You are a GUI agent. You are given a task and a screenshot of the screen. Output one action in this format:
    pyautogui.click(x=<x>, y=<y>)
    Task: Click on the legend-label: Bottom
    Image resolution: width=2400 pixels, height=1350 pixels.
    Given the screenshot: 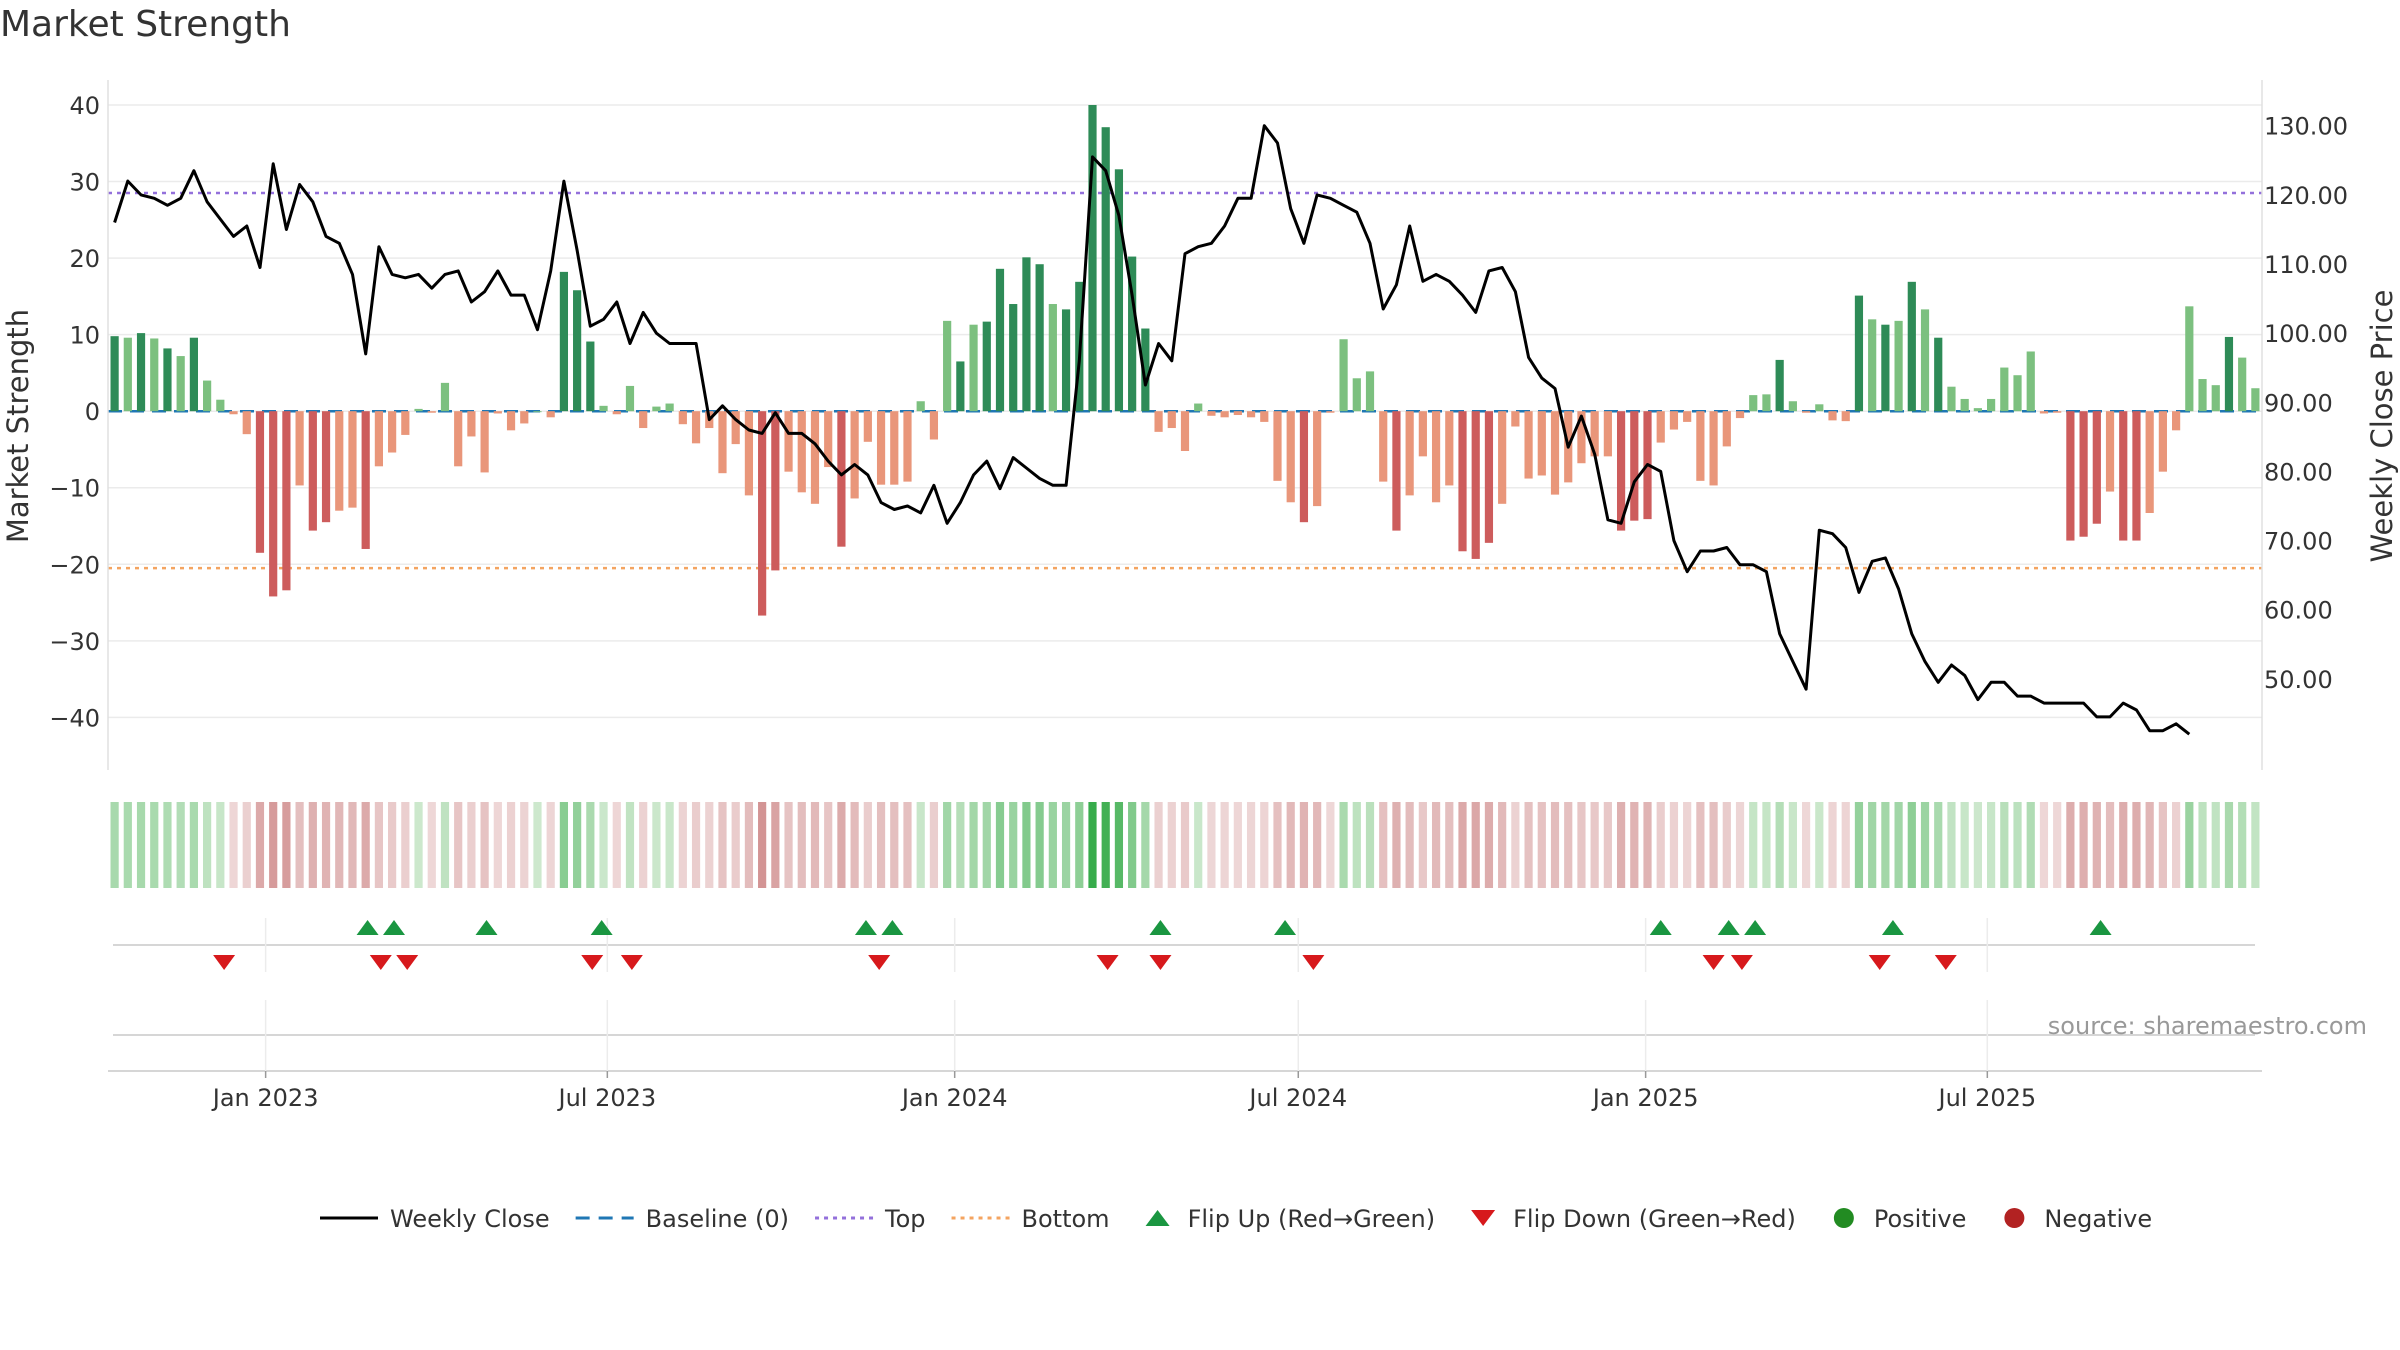 What is the action you would take?
    pyautogui.click(x=1066, y=1219)
    